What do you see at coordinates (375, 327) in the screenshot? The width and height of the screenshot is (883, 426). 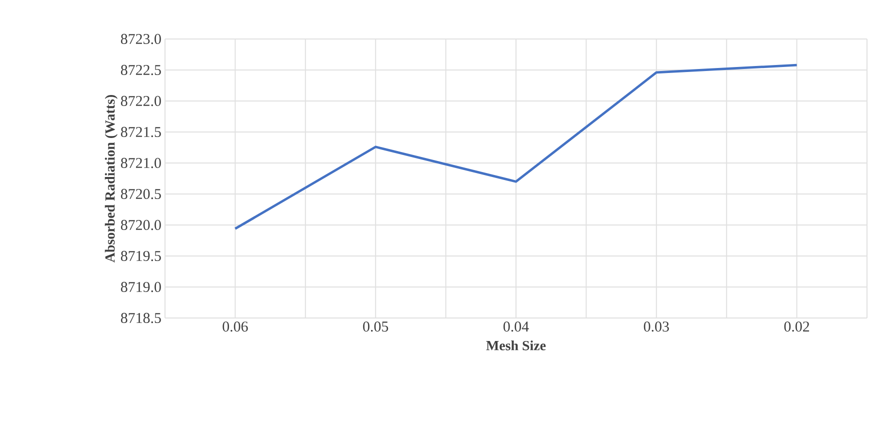 I see `x-tick-label: 0.05` at bounding box center [375, 327].